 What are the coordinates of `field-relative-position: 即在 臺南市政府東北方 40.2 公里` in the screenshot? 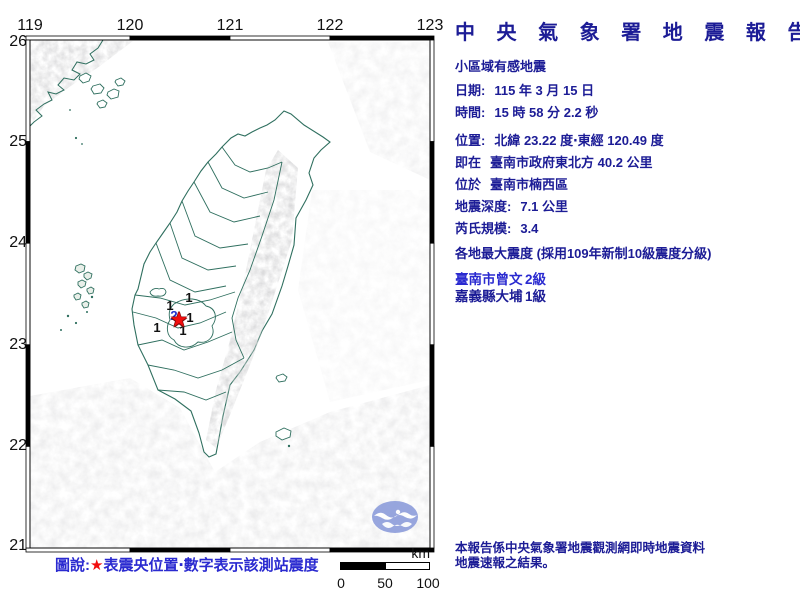 It's located at (554, 161).